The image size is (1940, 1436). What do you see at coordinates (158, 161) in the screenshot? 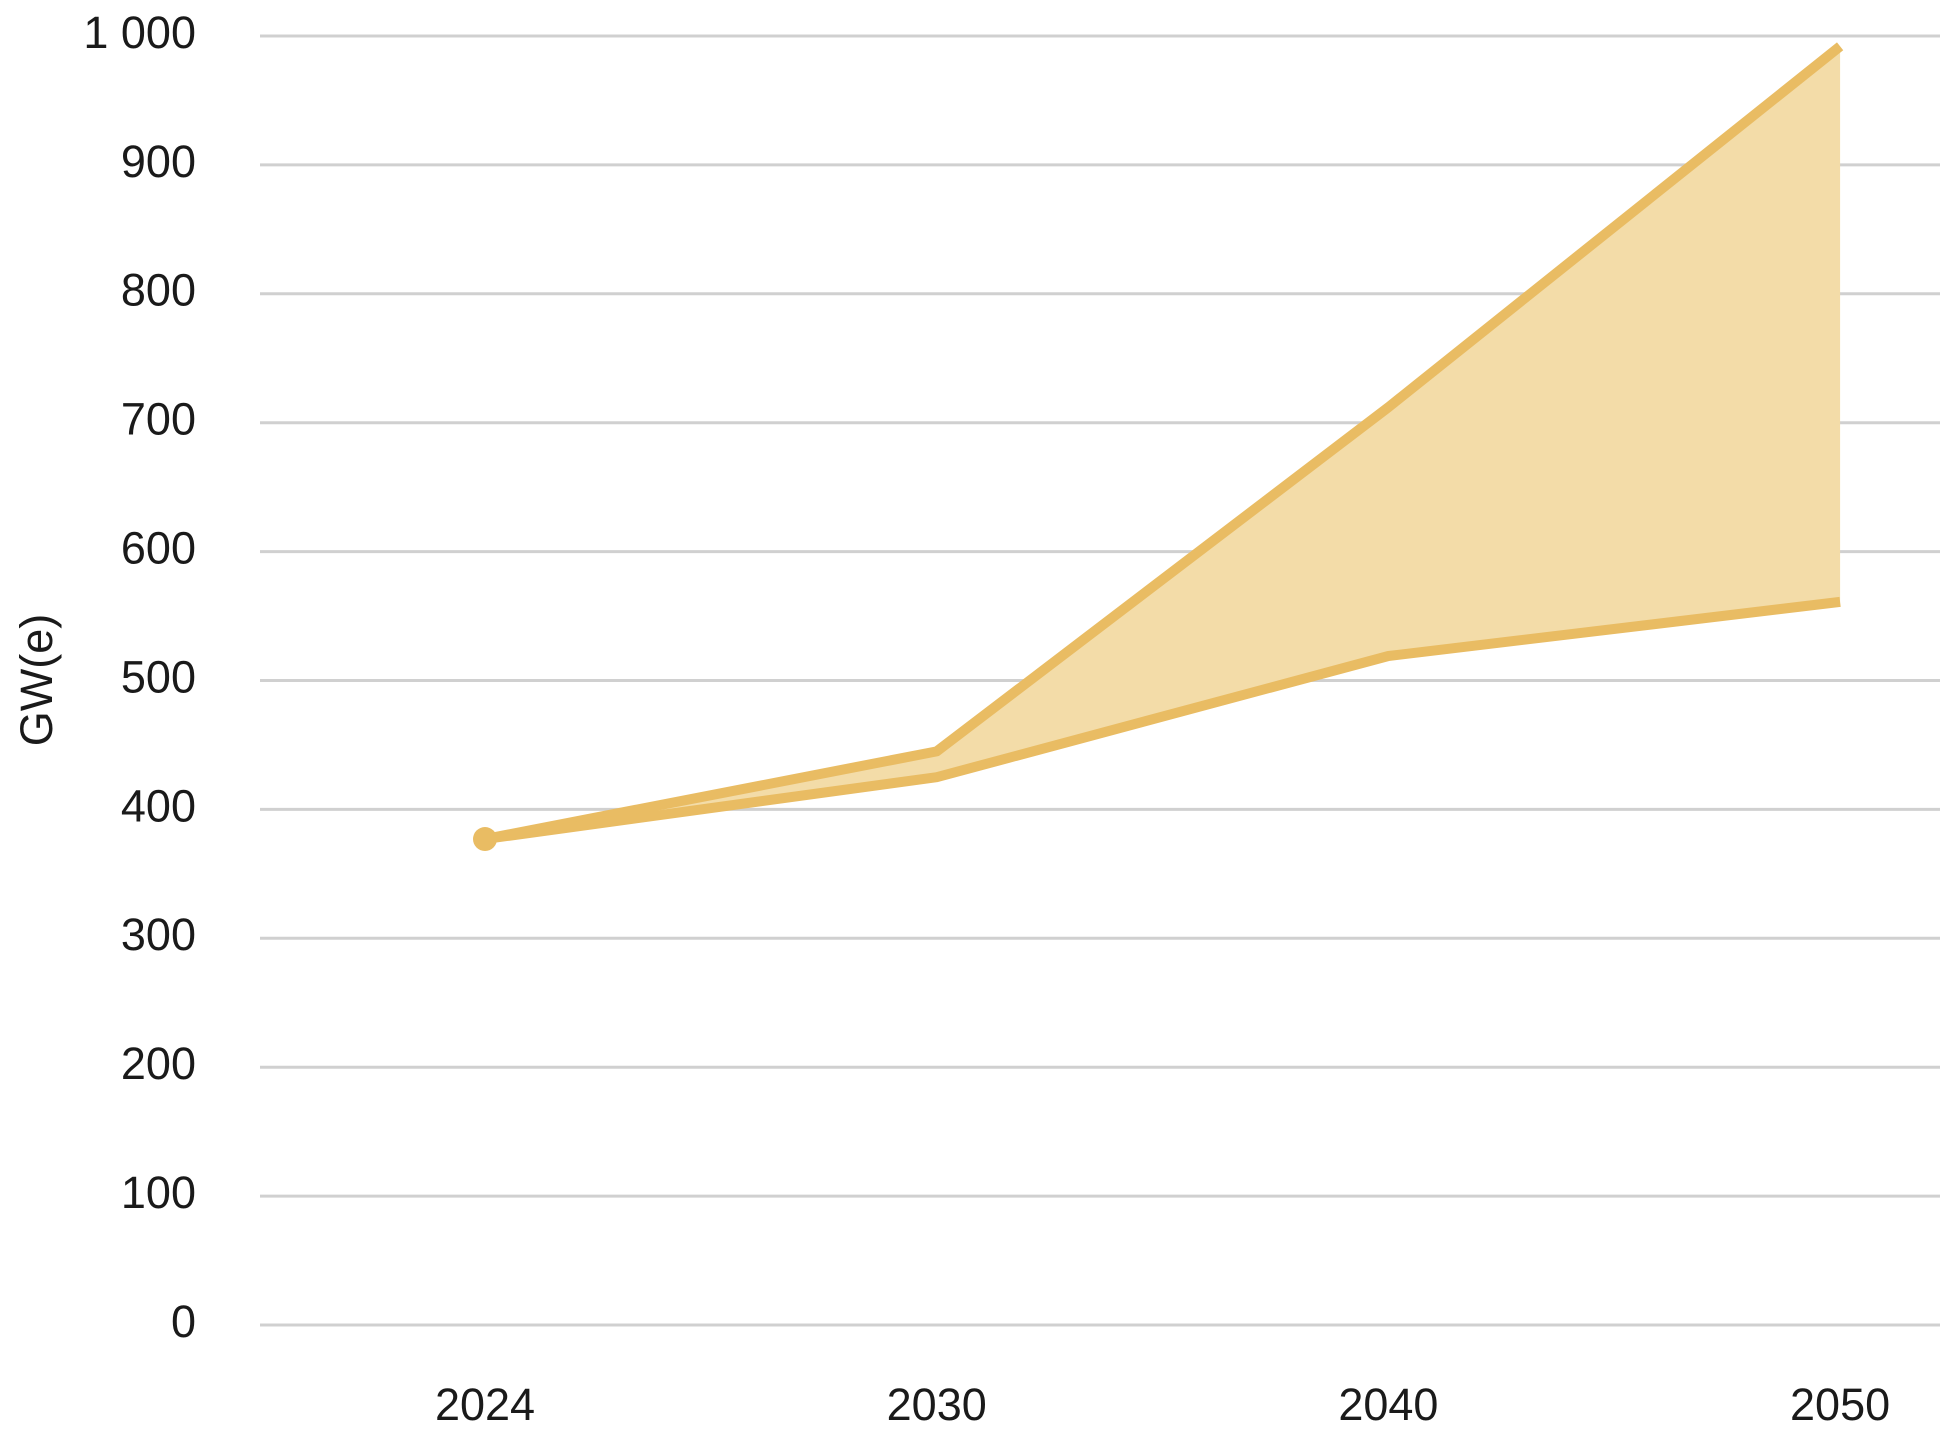
I see `y-tick-label: 900` at bounding box center [158, 161].